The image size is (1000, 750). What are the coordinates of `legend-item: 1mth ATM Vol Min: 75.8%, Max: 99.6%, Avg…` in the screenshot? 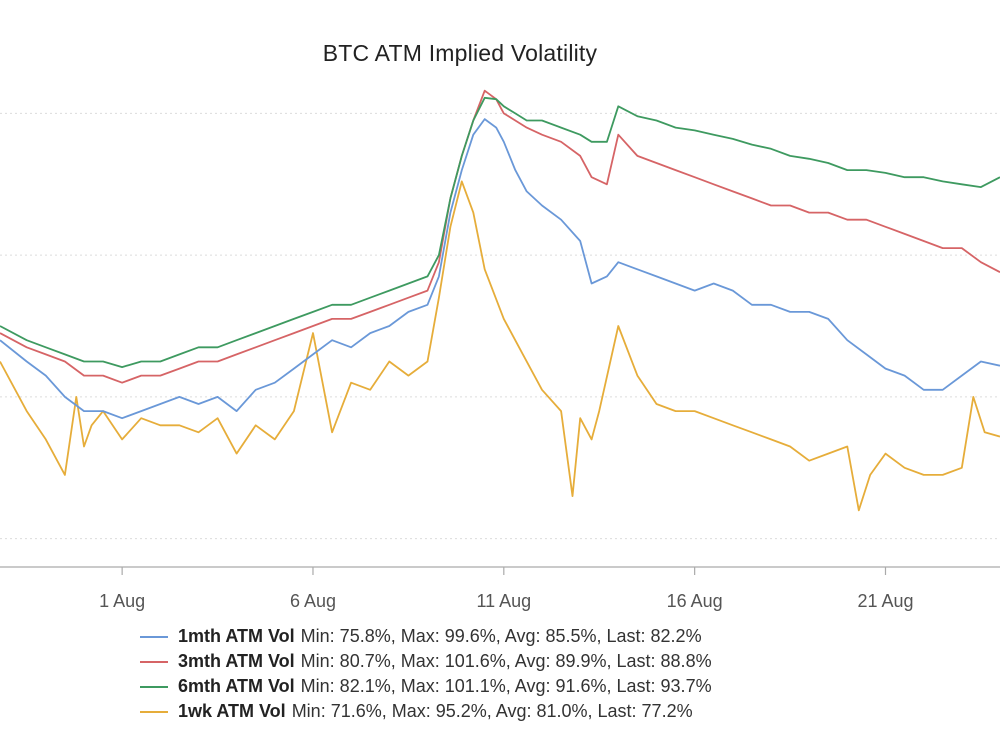 It's located at (540, 636).